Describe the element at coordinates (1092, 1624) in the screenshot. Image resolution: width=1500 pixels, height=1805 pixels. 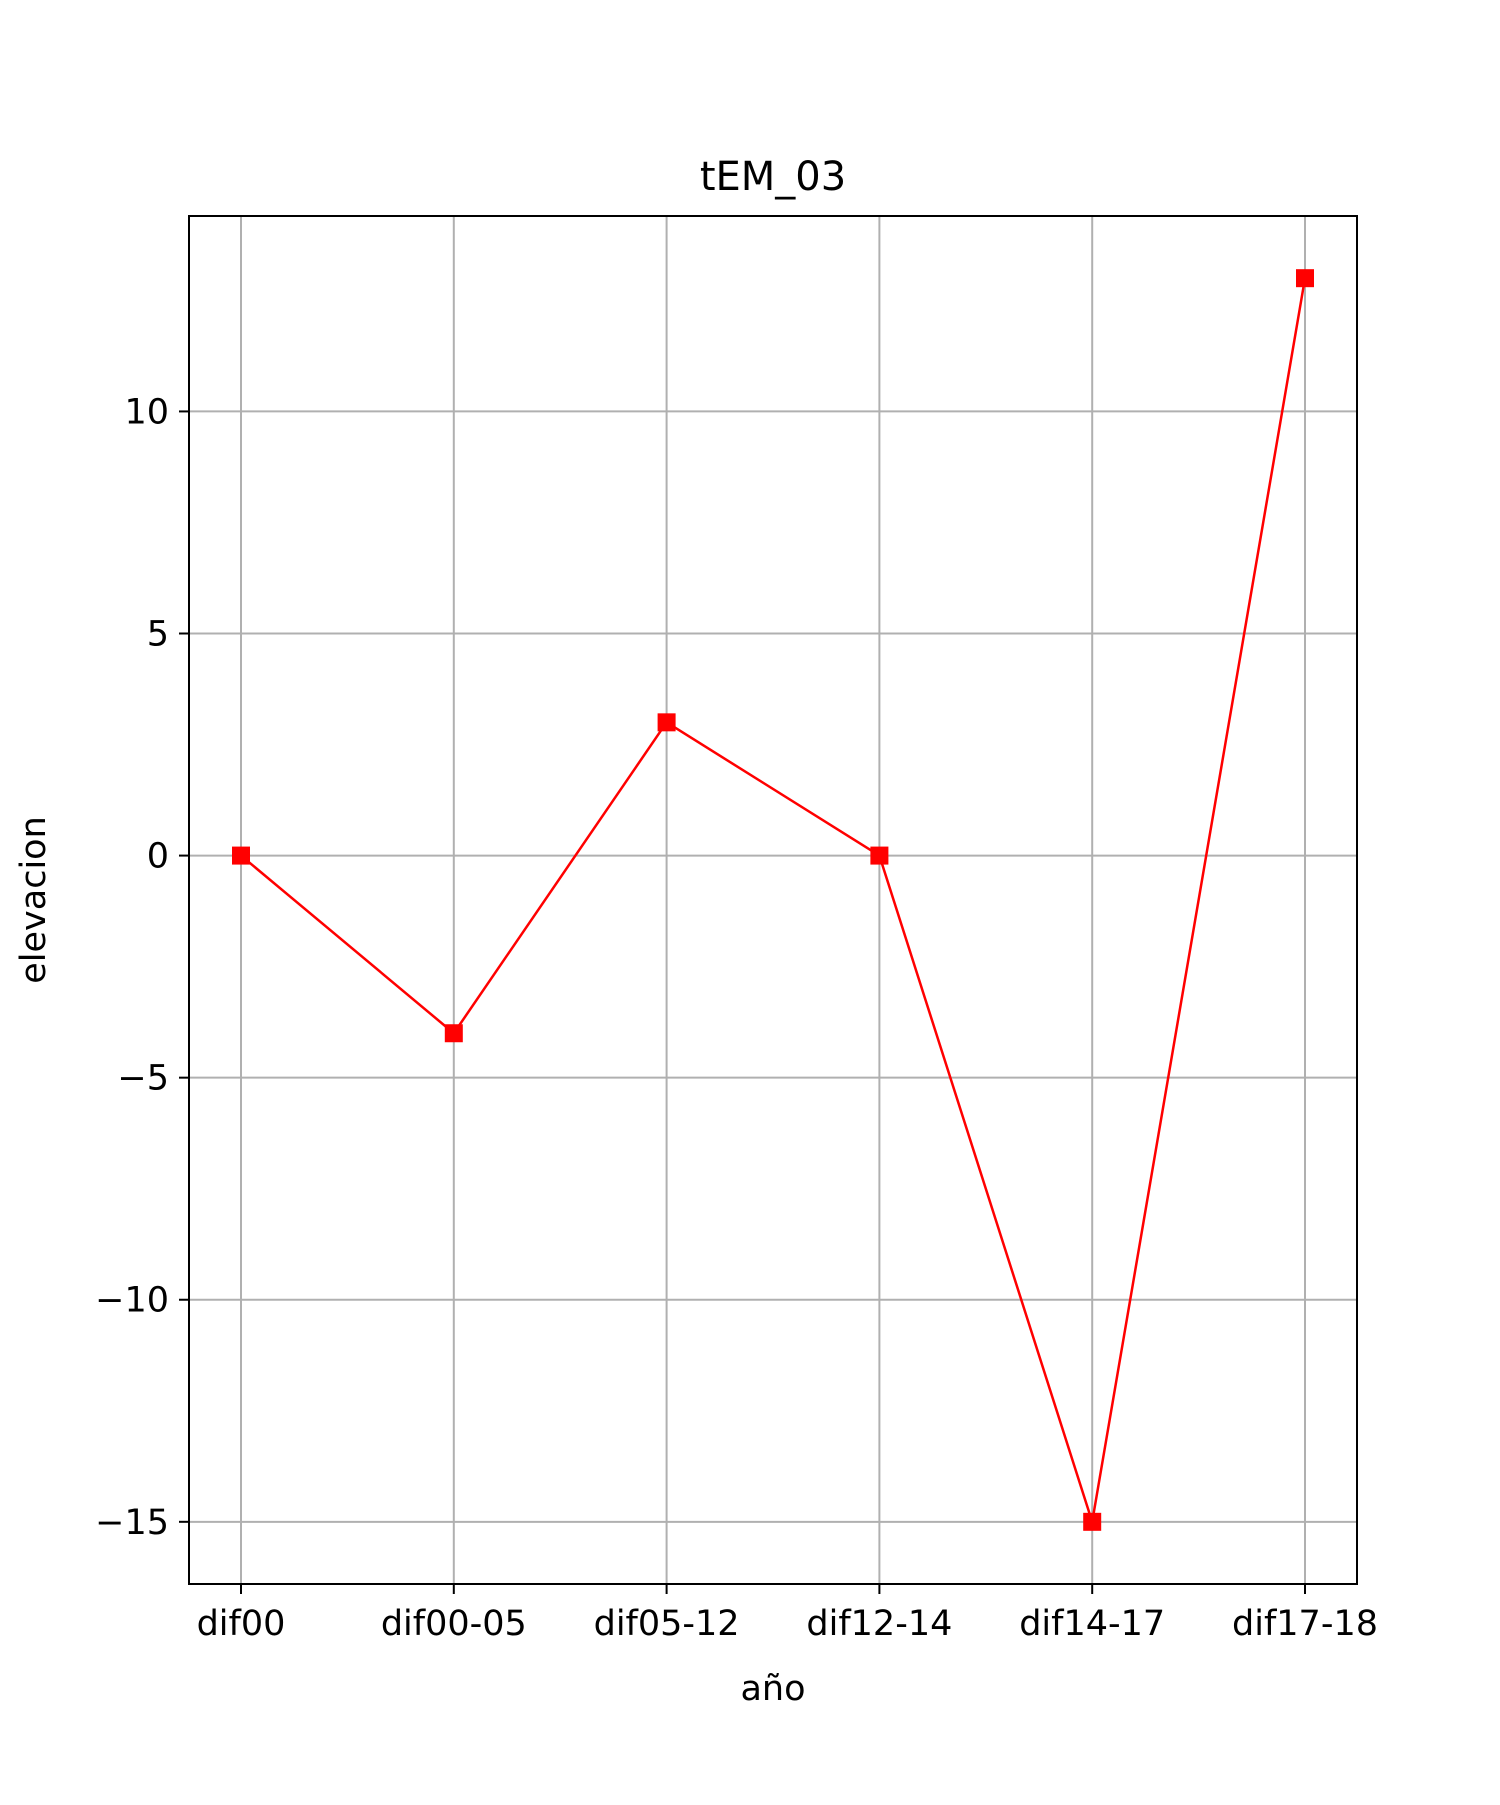
I see `x-tick-label: dif14-17` at that location.